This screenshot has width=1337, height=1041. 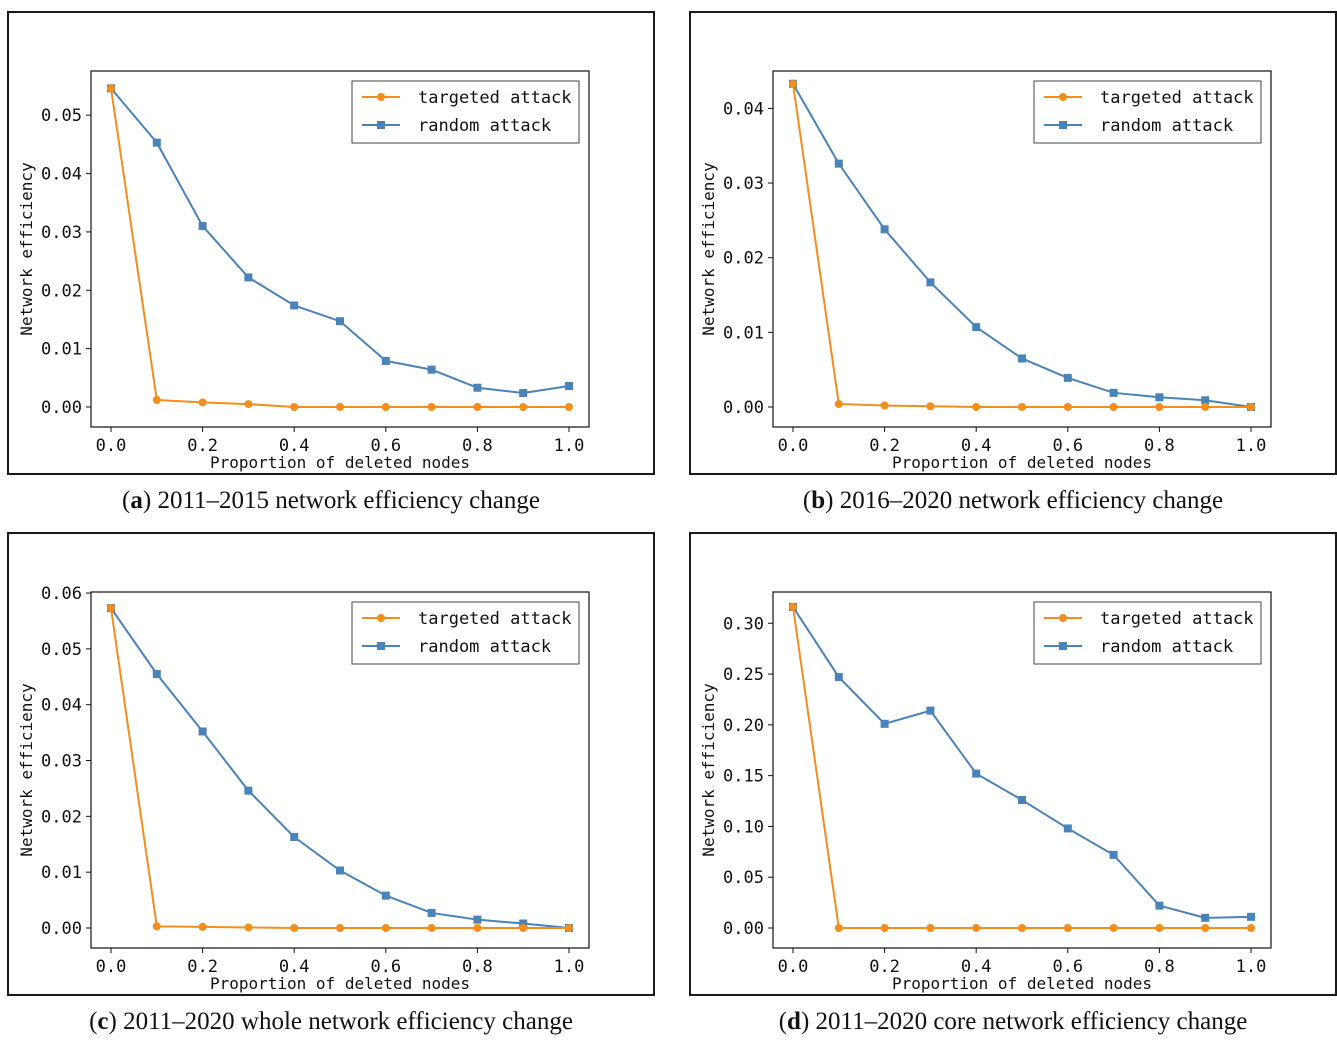 I want to click on y-axis-label: Network efficiency, so click(x=26, y=249).